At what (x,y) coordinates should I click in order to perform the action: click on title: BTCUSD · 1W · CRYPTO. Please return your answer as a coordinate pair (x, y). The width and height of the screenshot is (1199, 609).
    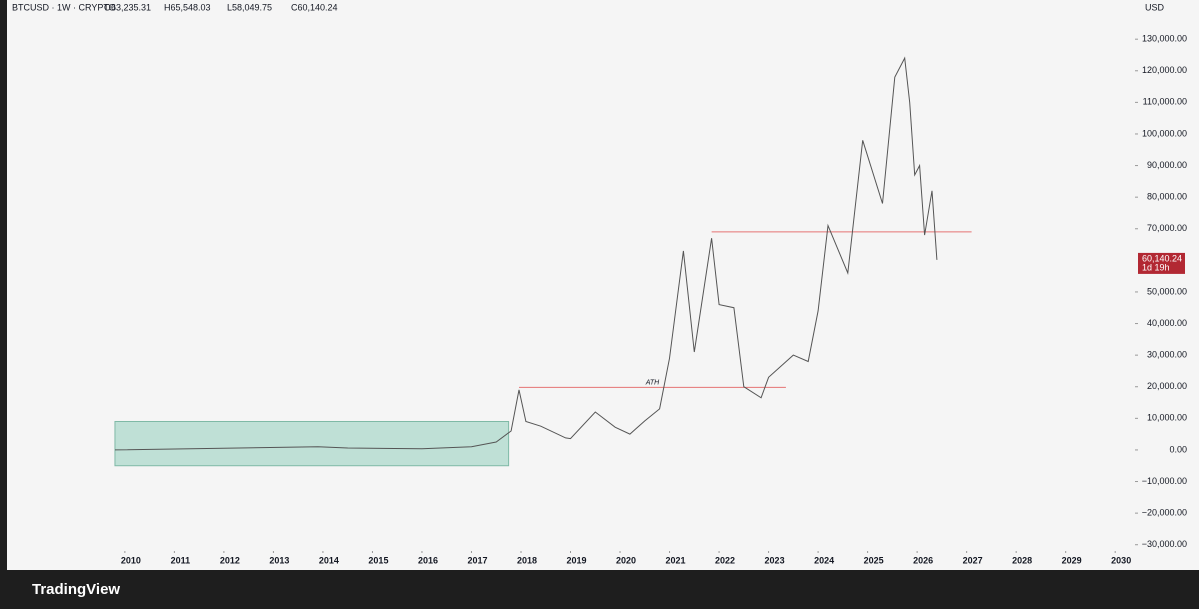
    Looking at the image, I should click on (64, 7).